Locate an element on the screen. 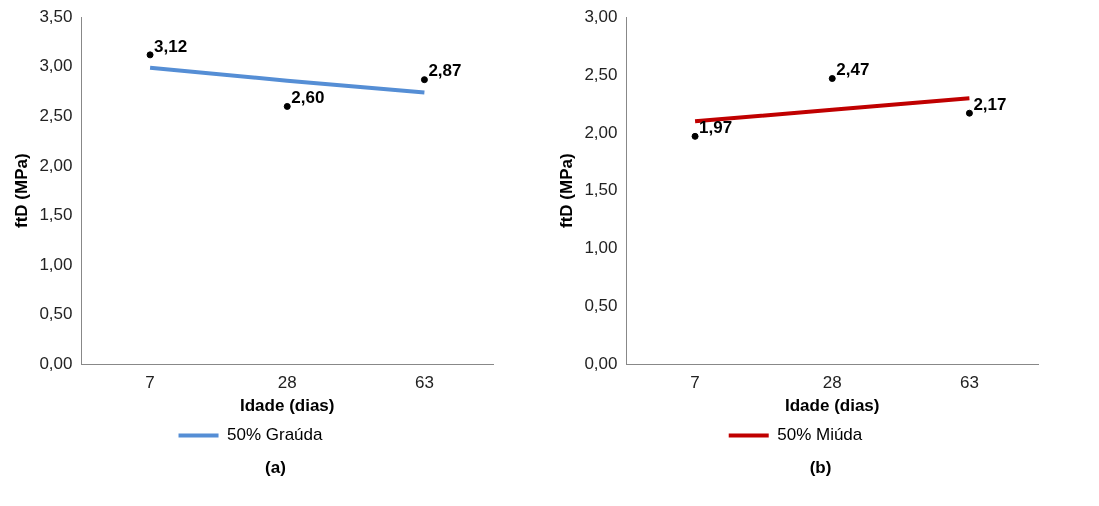 Image resolution: width=1099 pixels, height=506 pixels. data-label: 2,60 is located at coordinates (308, 98).